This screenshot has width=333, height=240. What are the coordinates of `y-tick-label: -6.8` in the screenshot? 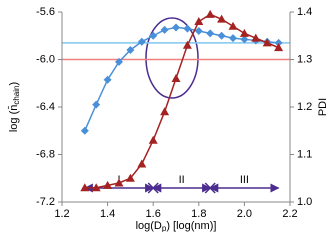 It's located at (45, 154).